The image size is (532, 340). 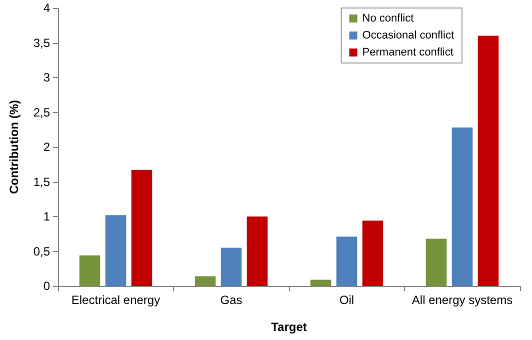 I want to click on legend-label: Occasional conflict, so click(x=408, y=36).